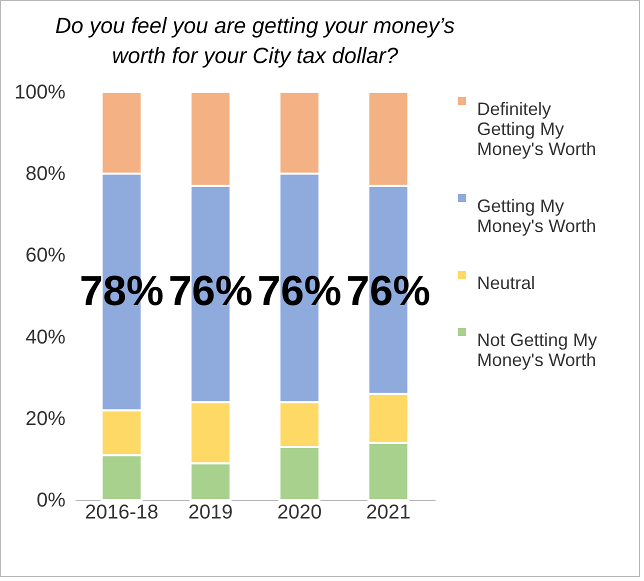 This screenshot has width=644, height=581. I want to click on y-tick-label: 20%, so click(45, 419).